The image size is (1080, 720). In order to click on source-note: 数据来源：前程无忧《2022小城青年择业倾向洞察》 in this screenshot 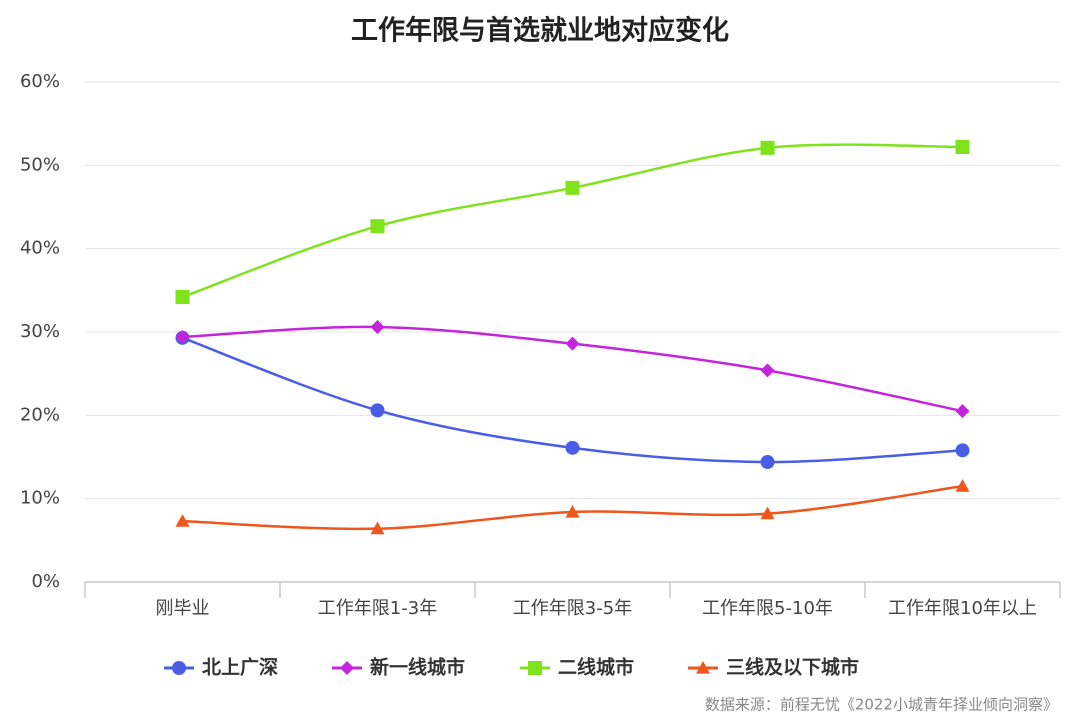, I will do `click(881, 705)`.